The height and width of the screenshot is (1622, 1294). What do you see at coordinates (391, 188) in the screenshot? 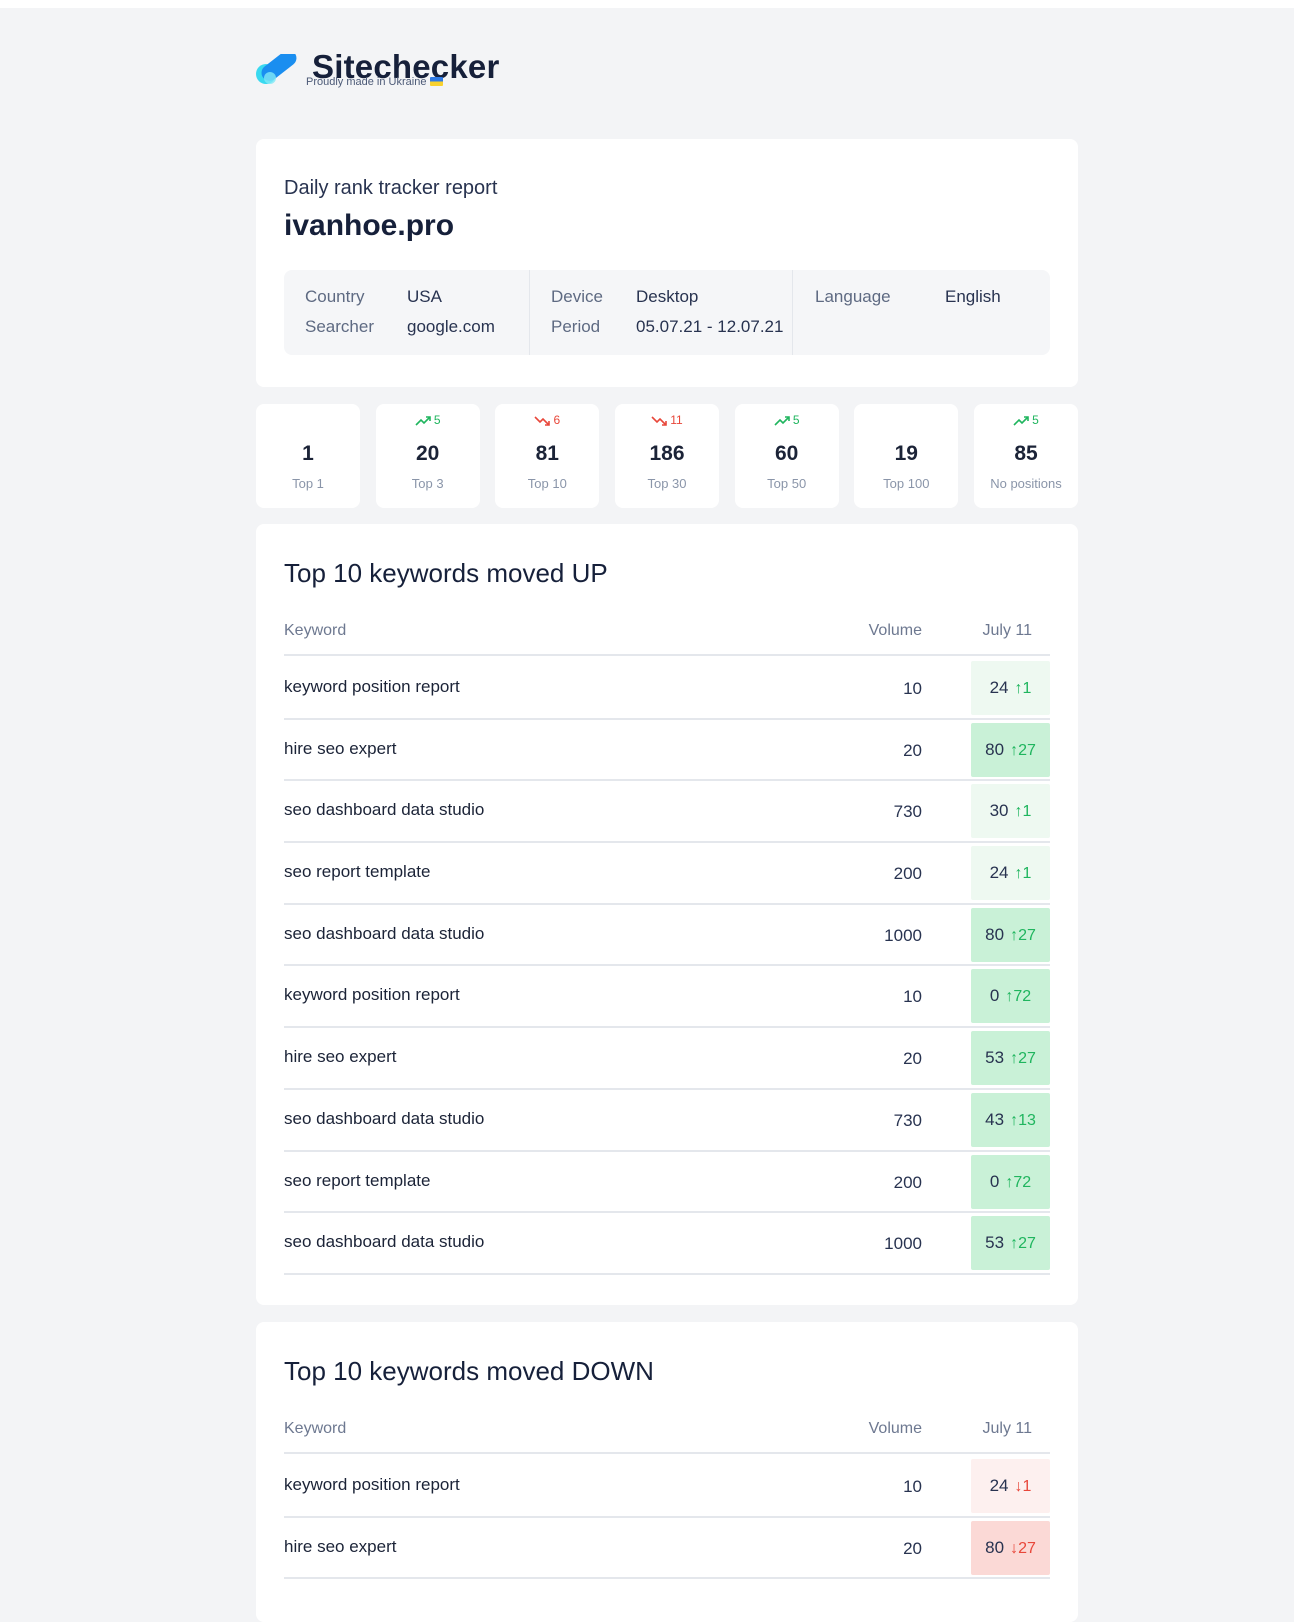
I see `report-subtitle: Daily rank tracker report` at bounding box center [391, 188].